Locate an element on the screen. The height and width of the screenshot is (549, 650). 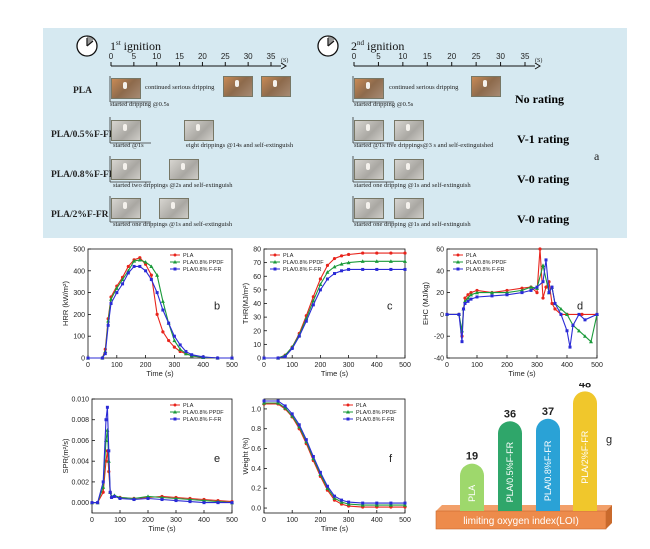
row-label-pla-0-8: PLA/0.8%F-FR is located at coordinates (83, 175).